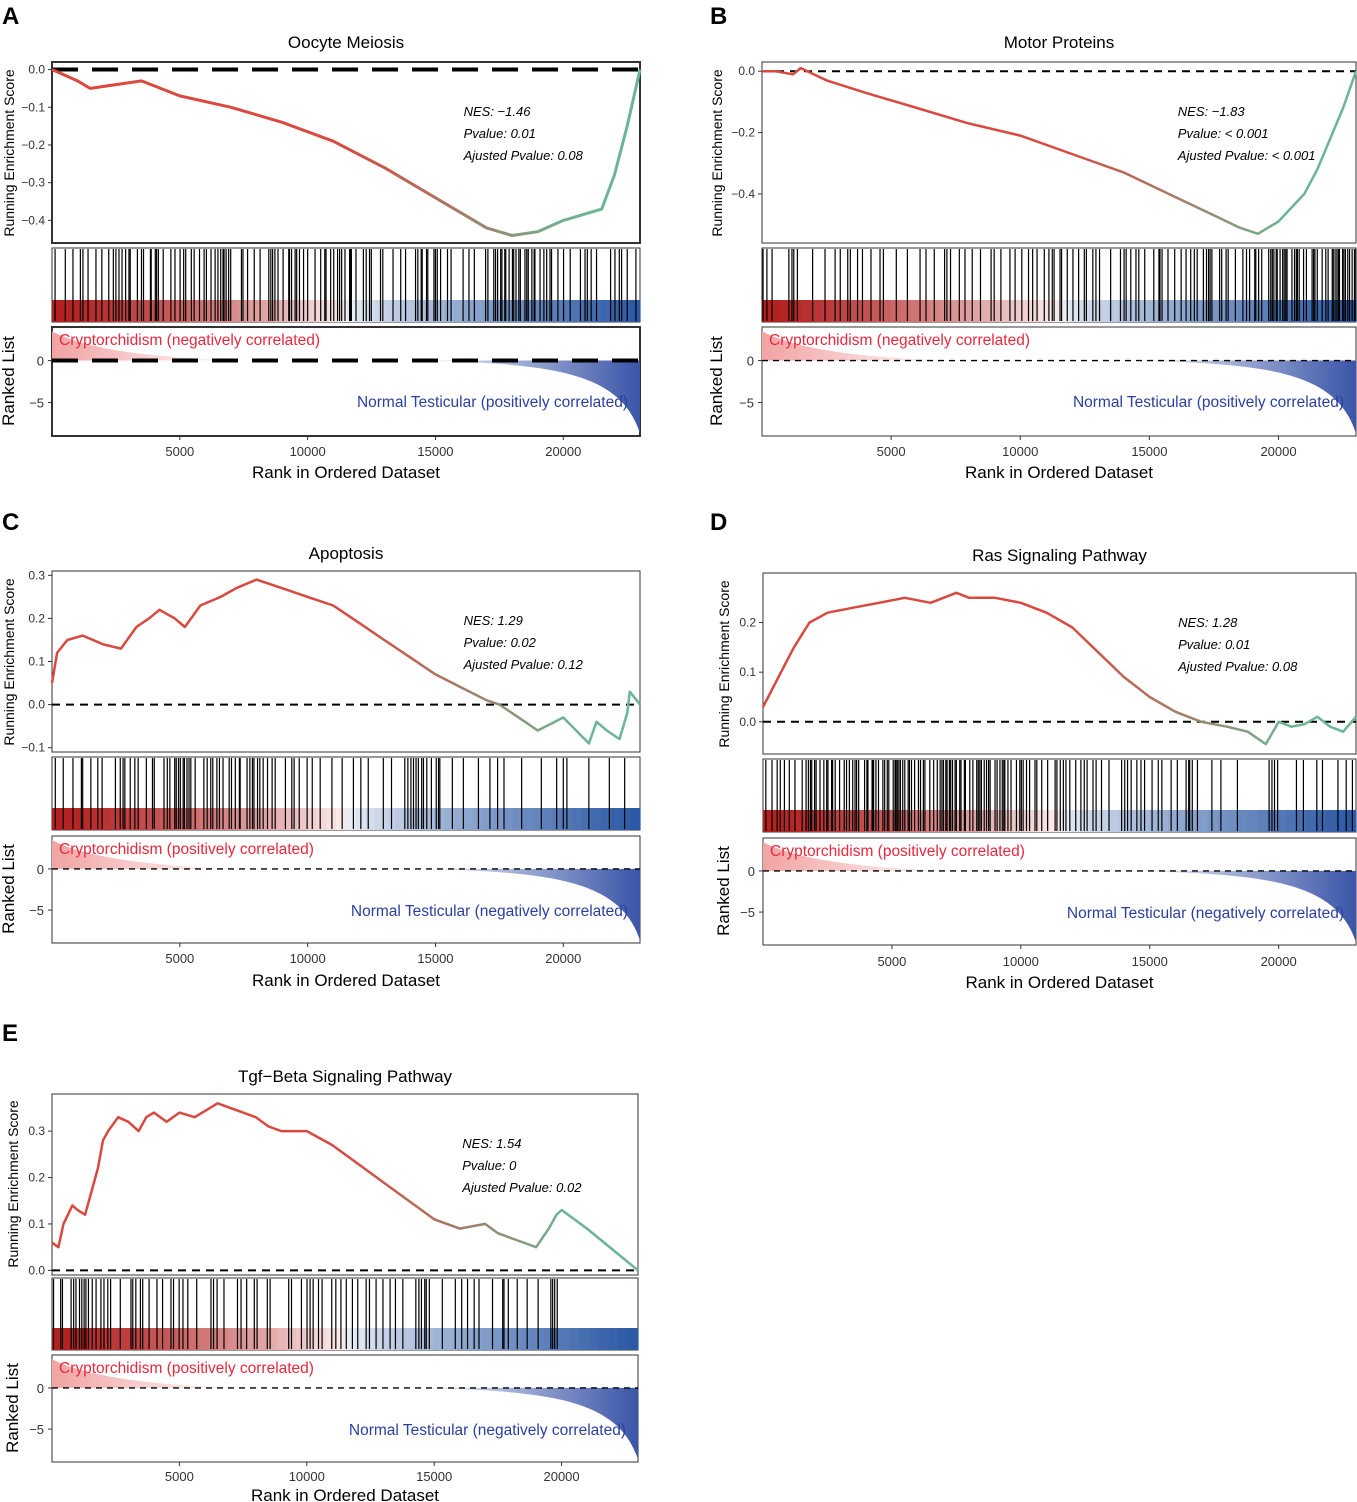 The height and width of the screenshot is (1502, 1357). What do you see at coordinates (718, 522) in the screenshot?
I see `panel-letter: D` at bounding box center [718, 522].